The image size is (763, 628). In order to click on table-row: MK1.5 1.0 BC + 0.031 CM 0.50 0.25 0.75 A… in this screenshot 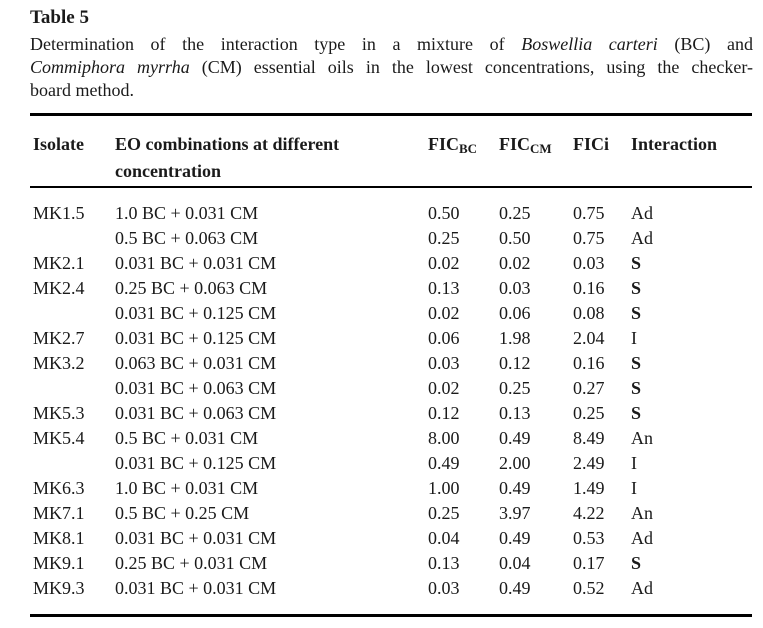, I will do `click(391, 206)`.